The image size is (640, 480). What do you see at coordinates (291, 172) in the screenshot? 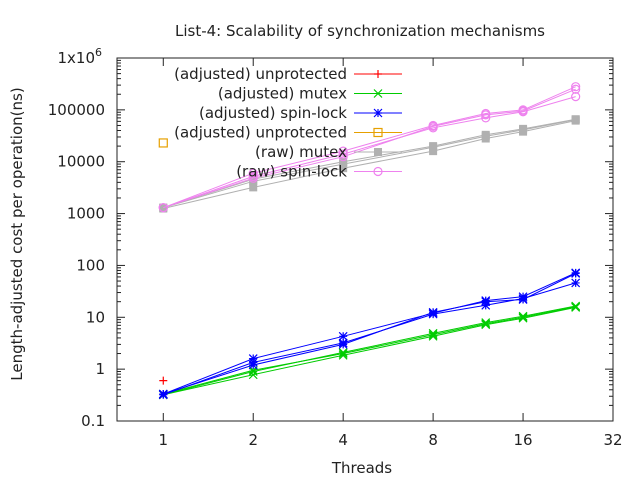
I see `legend-label: (raw) spin-lock` at bounding box center [291, 172].